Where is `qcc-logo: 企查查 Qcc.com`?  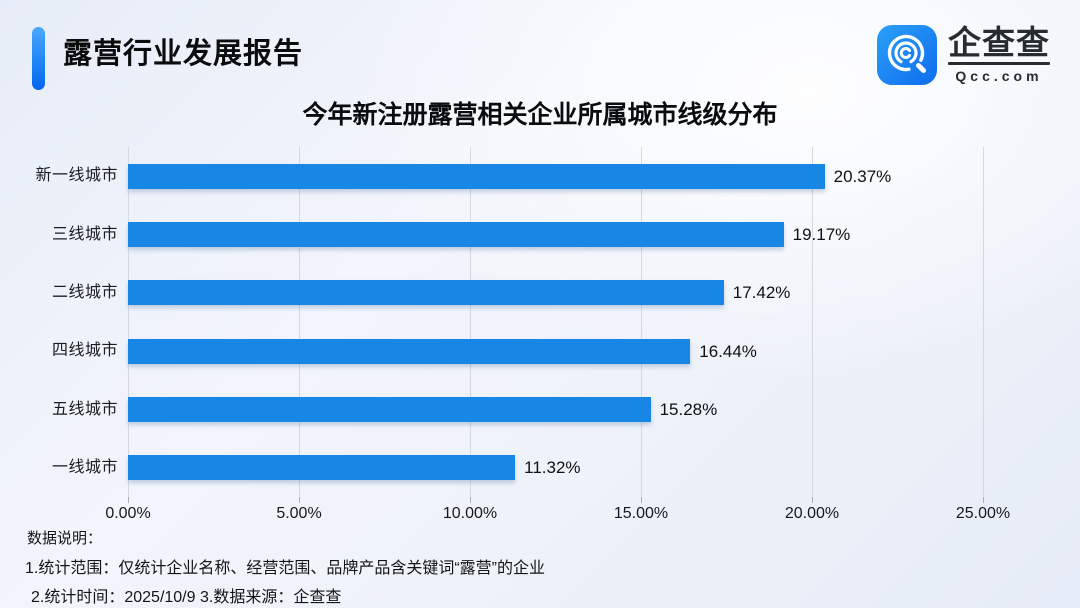 qcc-logo: 企查查 Qcc.com is located at coordinates (963, 55).